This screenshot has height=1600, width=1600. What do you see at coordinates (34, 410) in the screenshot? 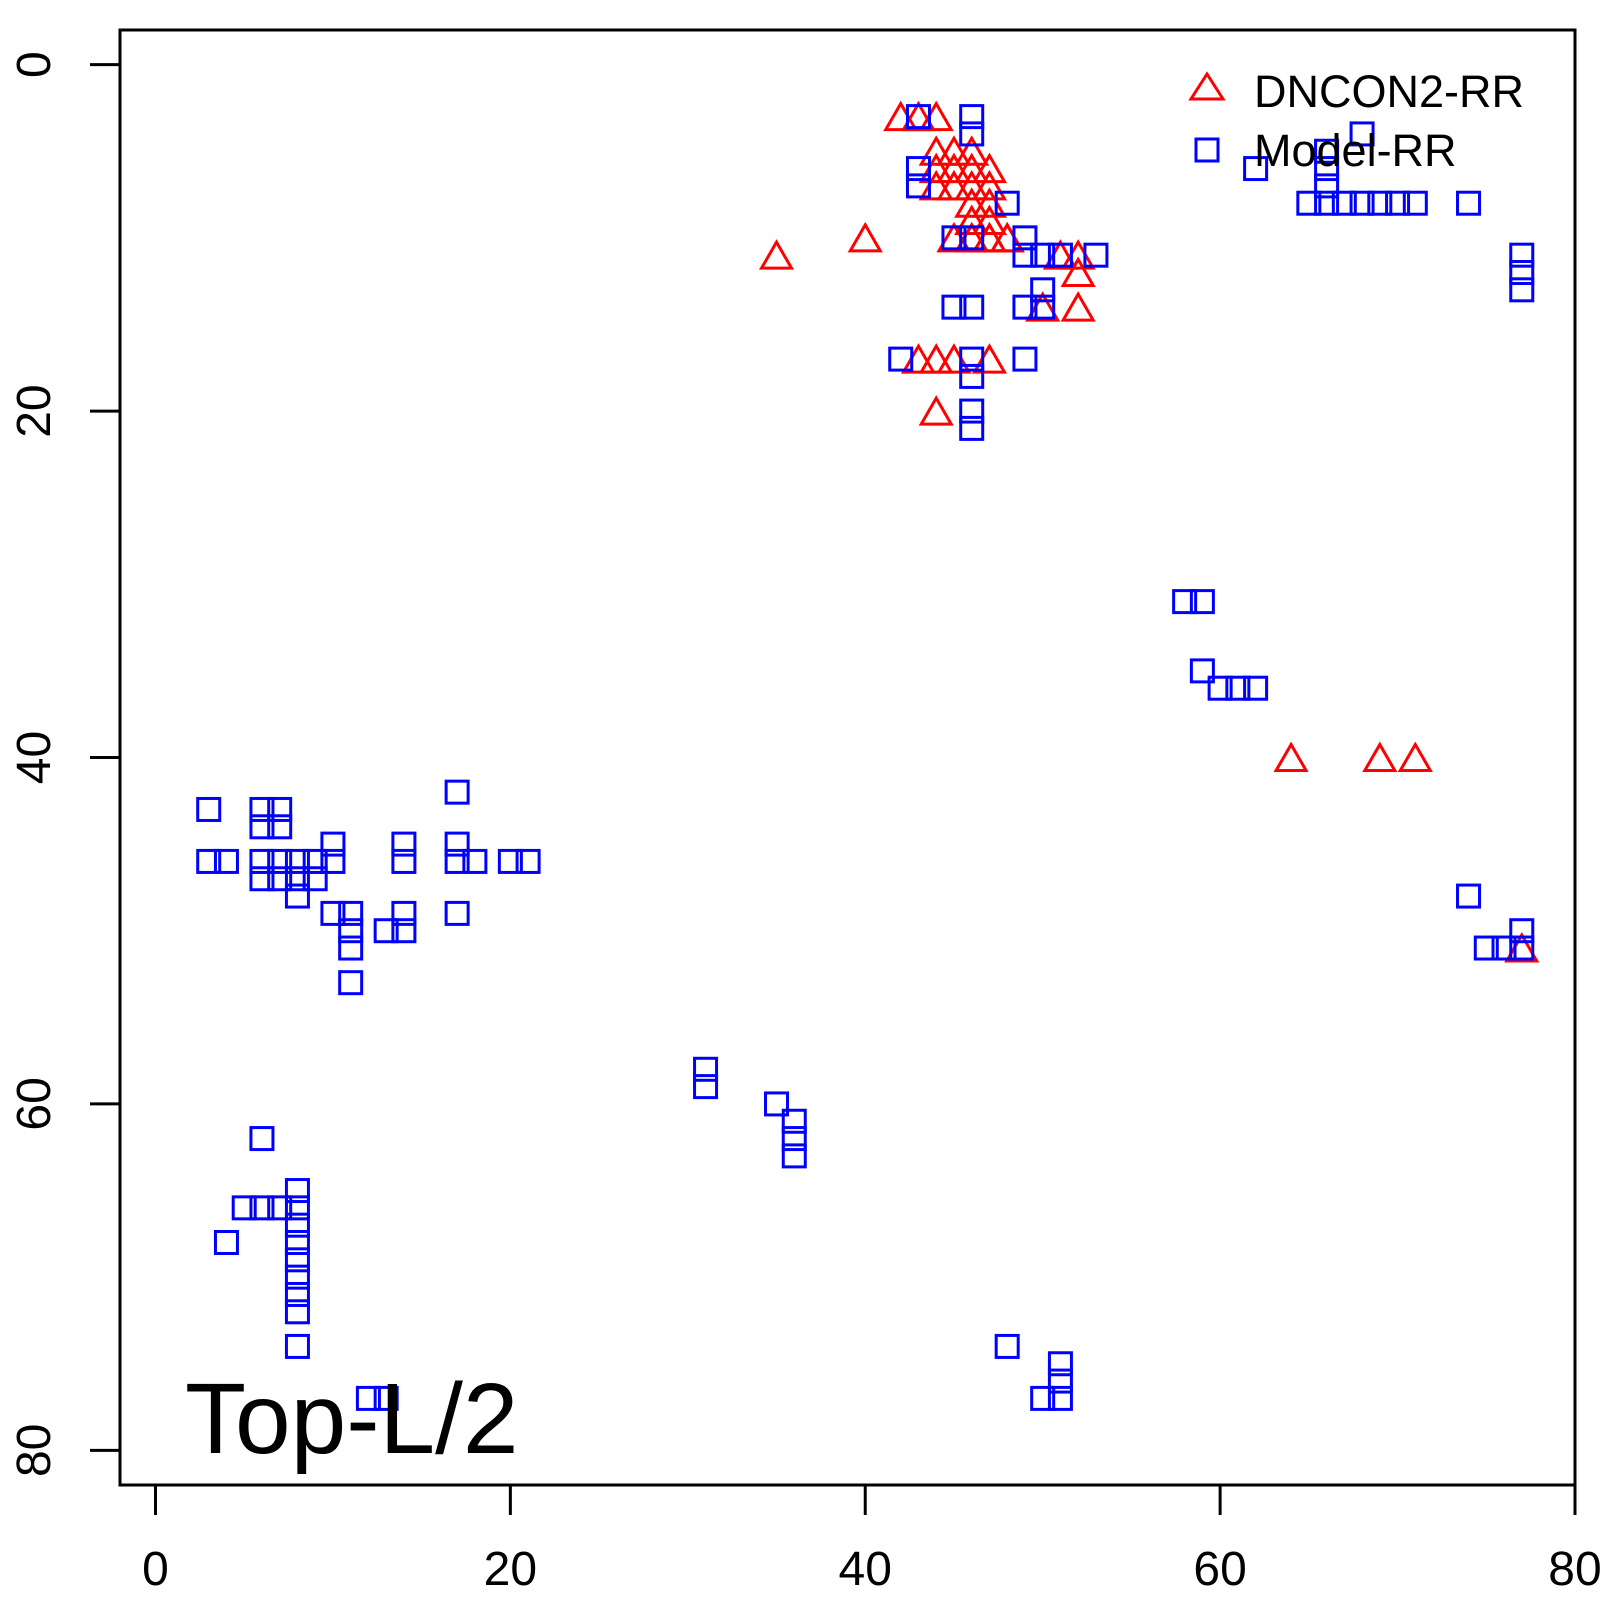
I see `y-tick-label: 20` at bounding box center [34, 410].